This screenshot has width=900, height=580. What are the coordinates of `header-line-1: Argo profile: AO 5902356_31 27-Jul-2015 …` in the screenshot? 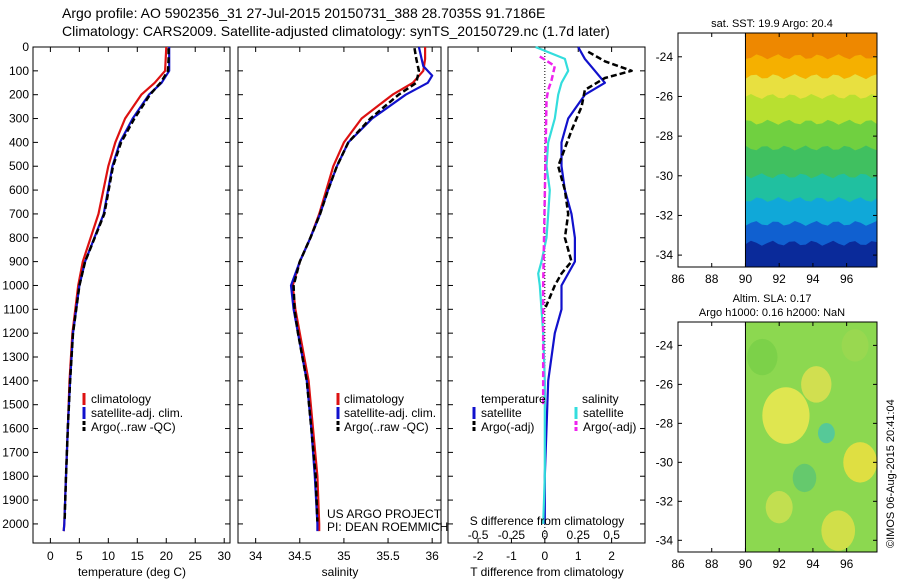 It's located at (304, 13).